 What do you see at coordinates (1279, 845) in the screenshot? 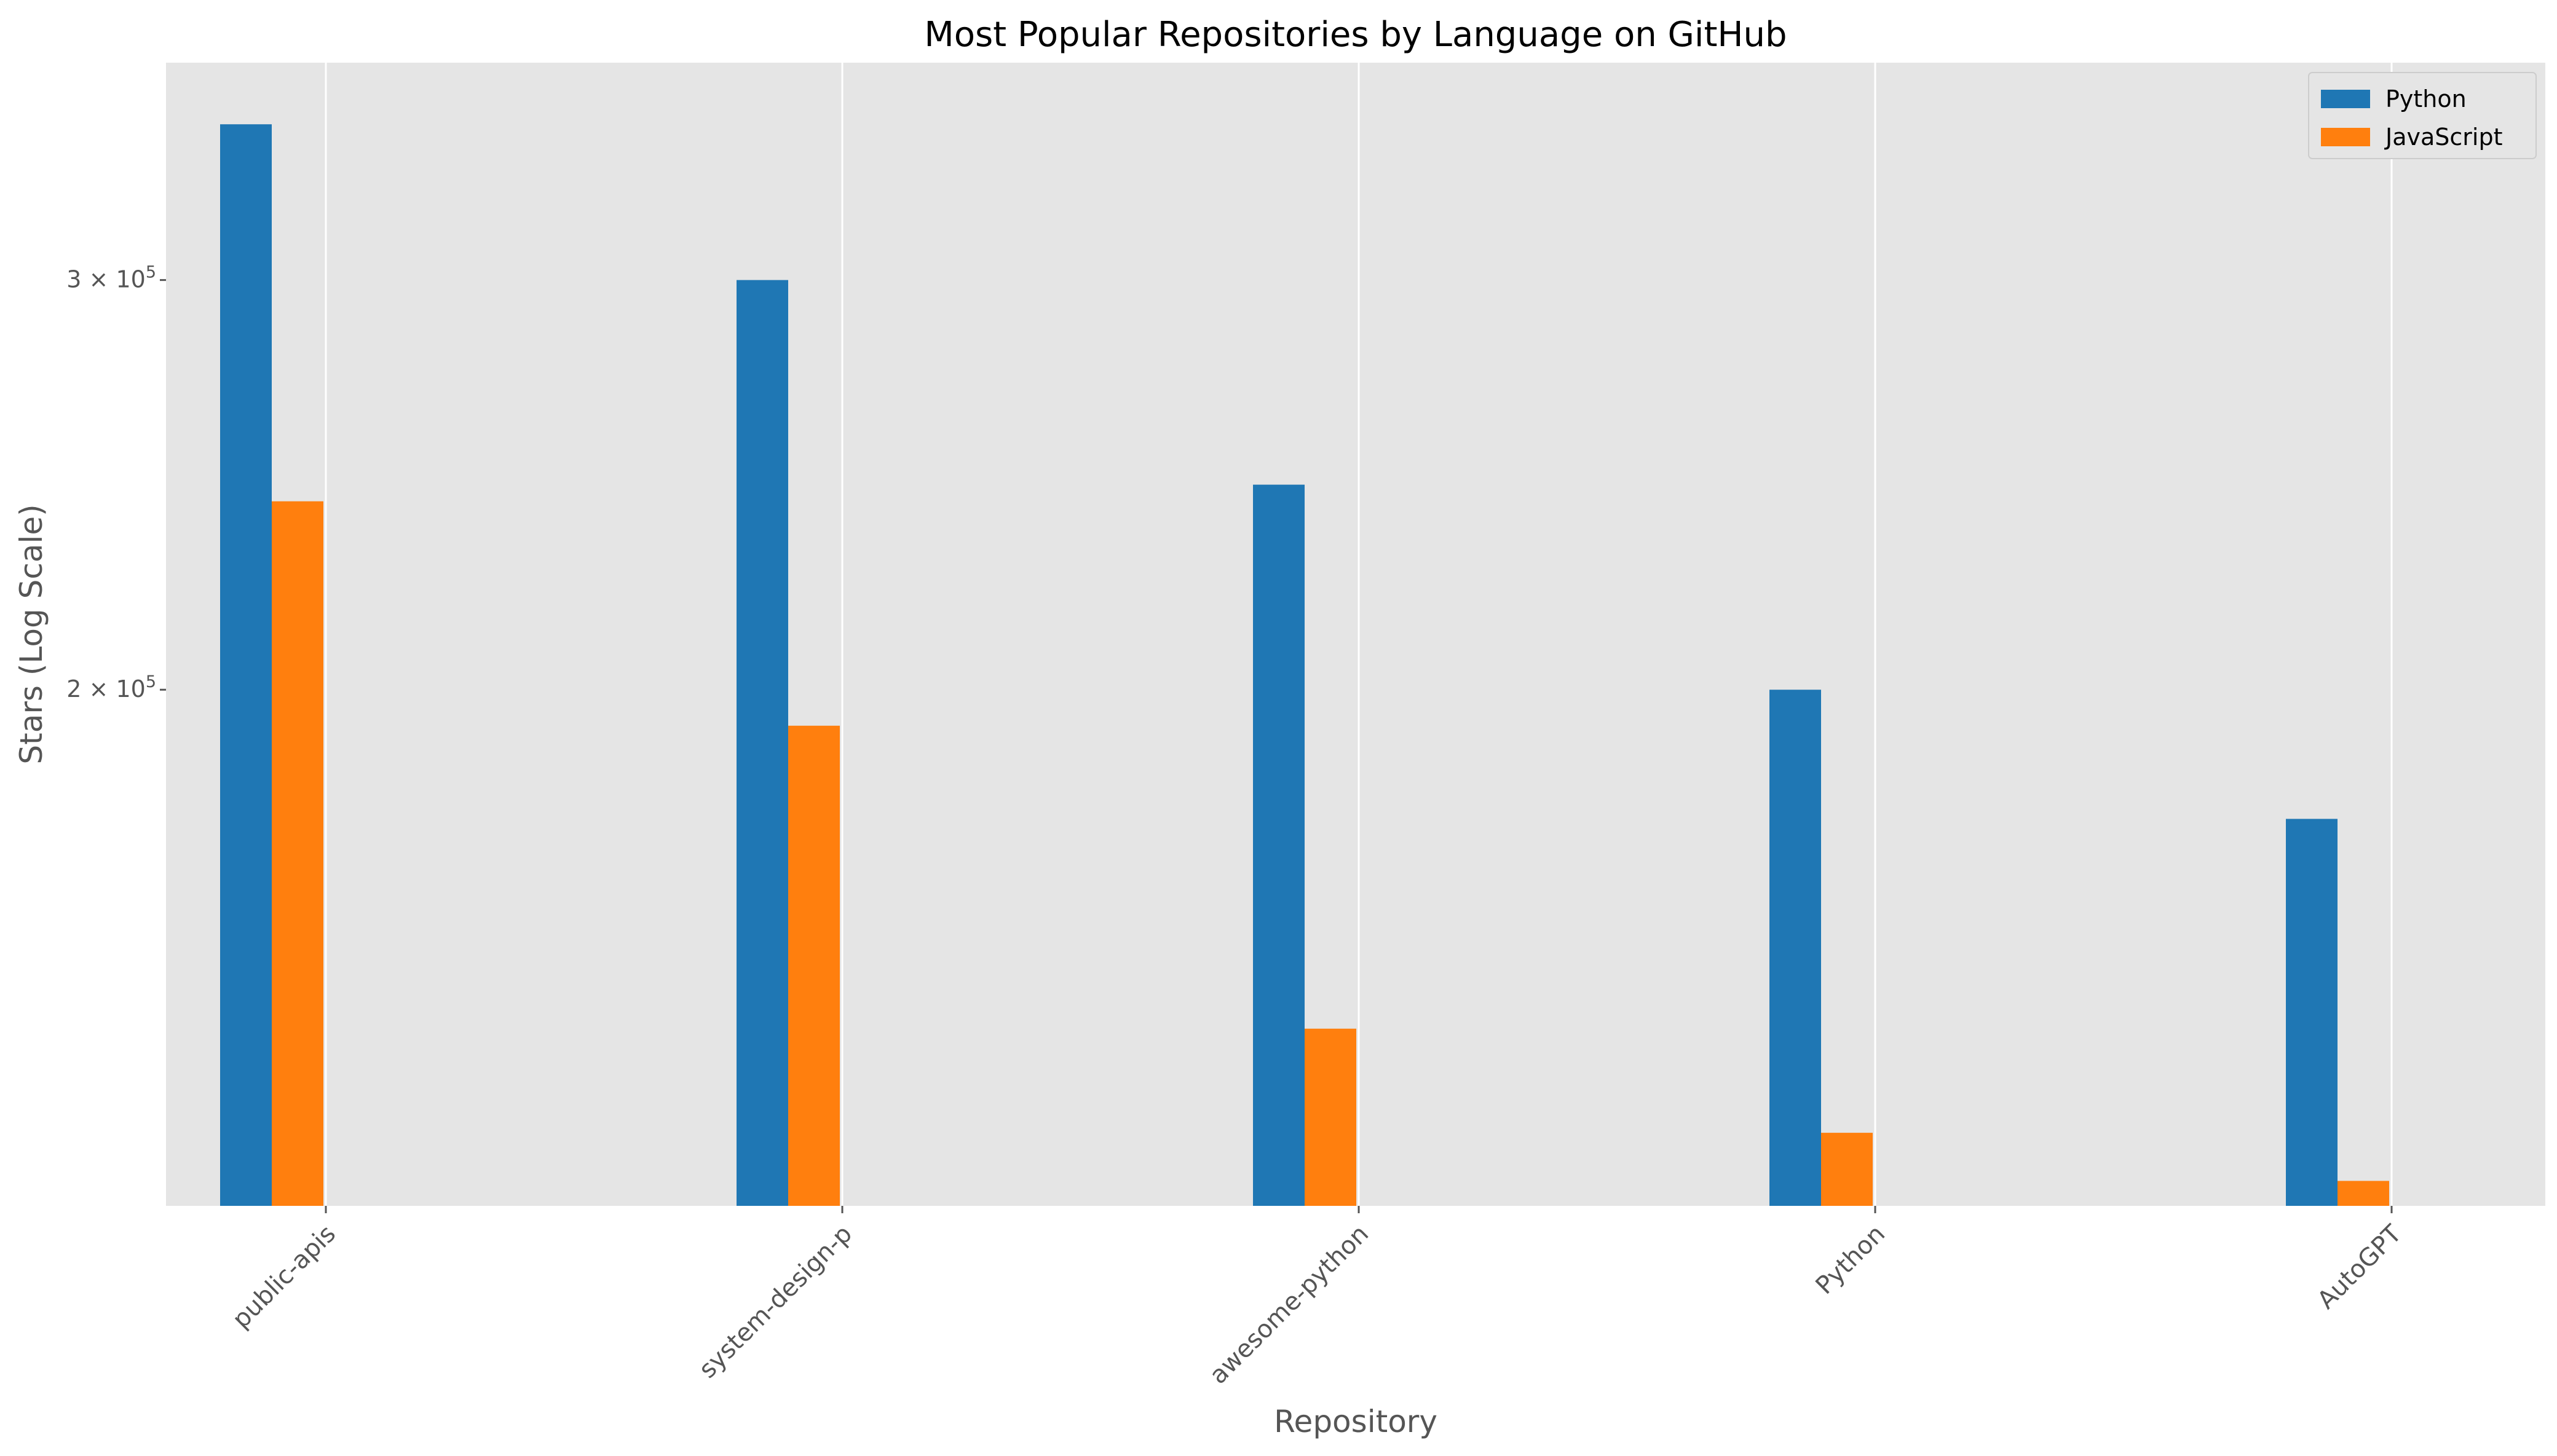
I see `bar-python-awesome-python` at bounding box center [1279, 845].